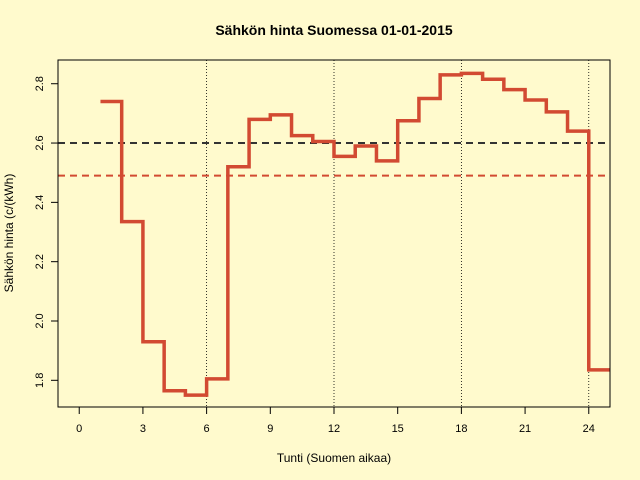 The height and width of the screenshot is (480, 640). What do you see at coordinates (9, 233) in the screenshot?
I see `y-axis-label: Sähkön hinta (c/(kWh)` at bounding box center [9, 233].